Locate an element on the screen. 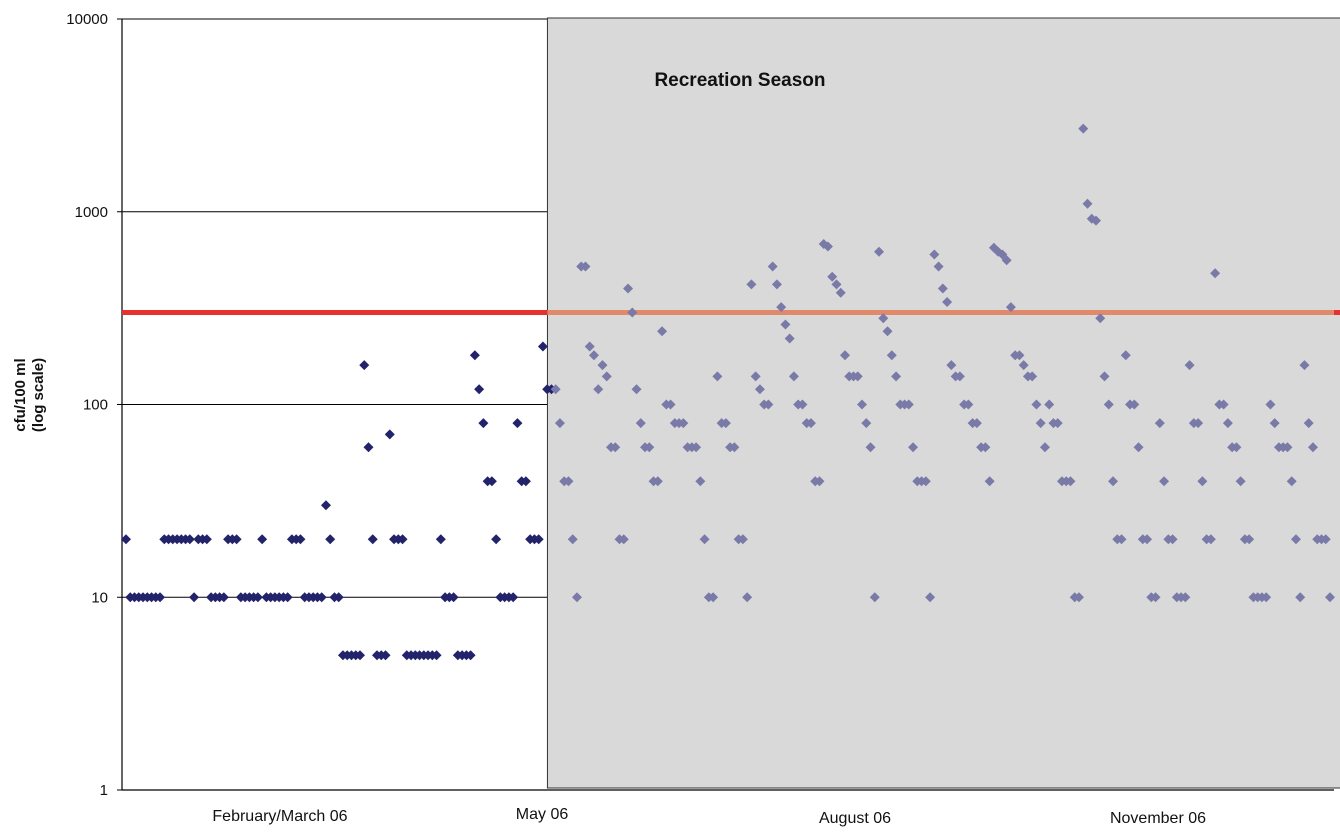 The width and height of the screenshot is (1340, 832). x-category-label: May 06 is located at coordinates (542, 814).